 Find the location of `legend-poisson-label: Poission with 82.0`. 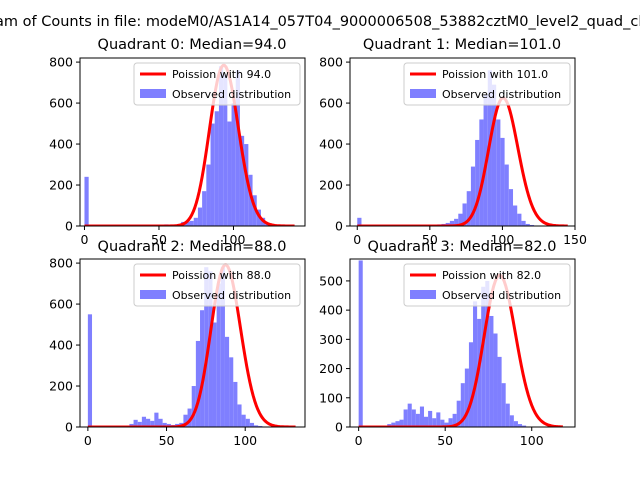

legend-poisson-label: Poission with 82.0 is located at coordinates (491, 275).